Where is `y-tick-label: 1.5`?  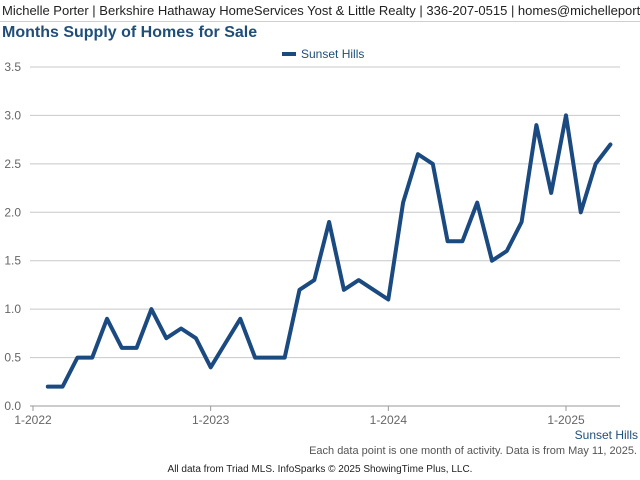 y-tick-label: 1.5 is located at coordinates (12, 261).